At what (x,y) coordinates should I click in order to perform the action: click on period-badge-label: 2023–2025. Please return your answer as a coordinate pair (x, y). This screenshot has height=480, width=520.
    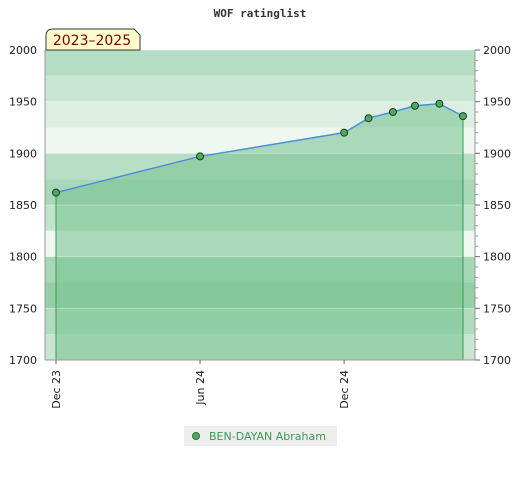
    Looking at the image, I should click on (92, 41).